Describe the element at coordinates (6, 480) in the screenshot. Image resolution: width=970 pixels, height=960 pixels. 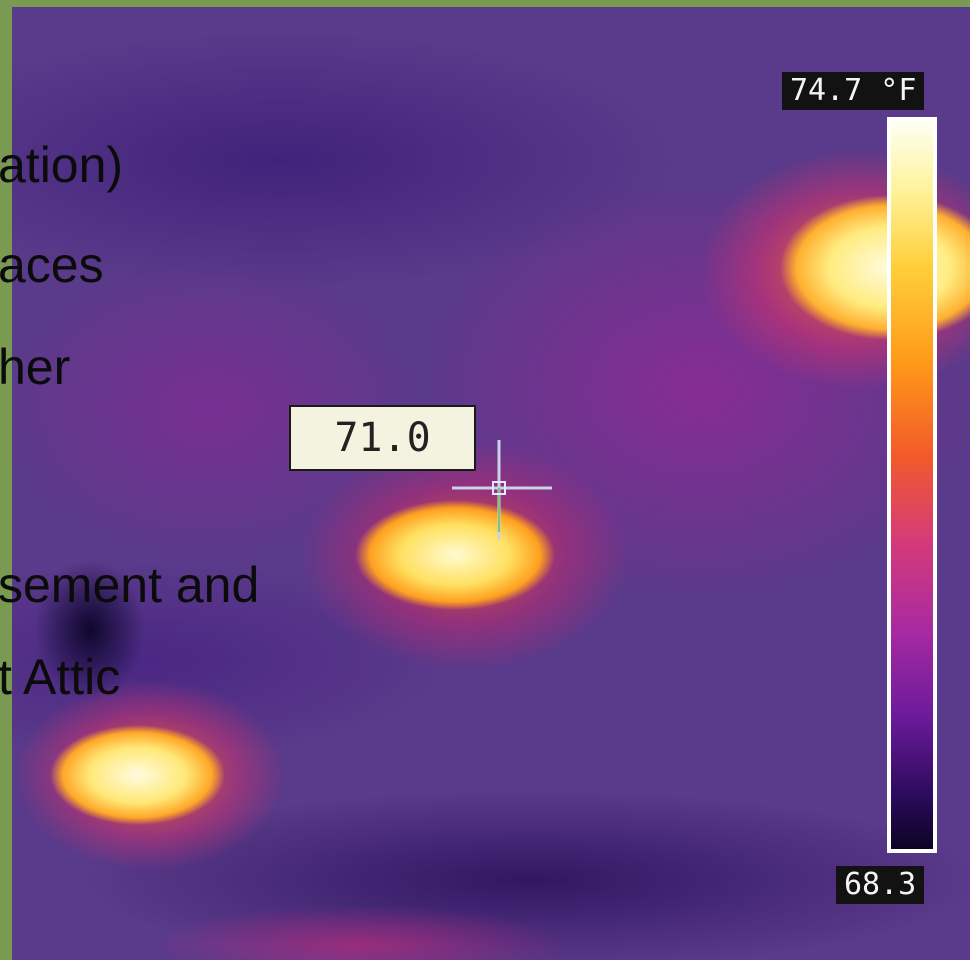
I see `slide-frame-left` at that location.